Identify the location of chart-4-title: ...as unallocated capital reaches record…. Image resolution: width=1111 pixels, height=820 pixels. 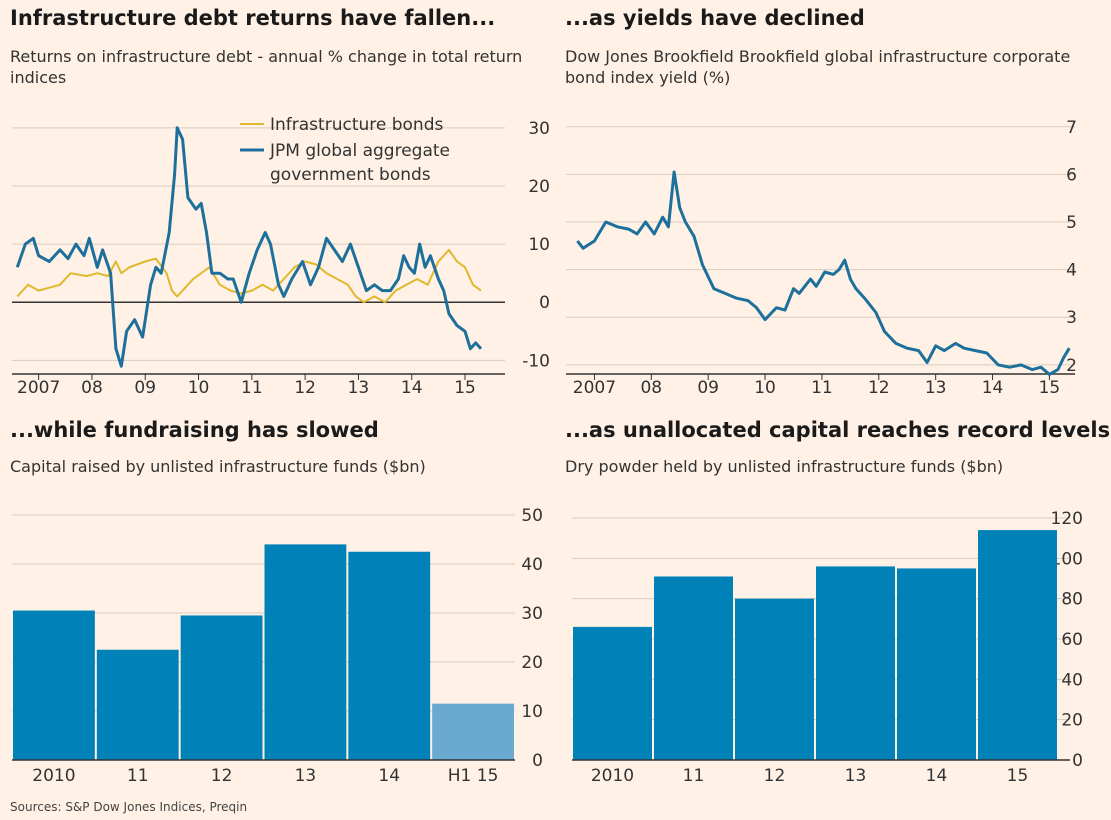
(838, 430).